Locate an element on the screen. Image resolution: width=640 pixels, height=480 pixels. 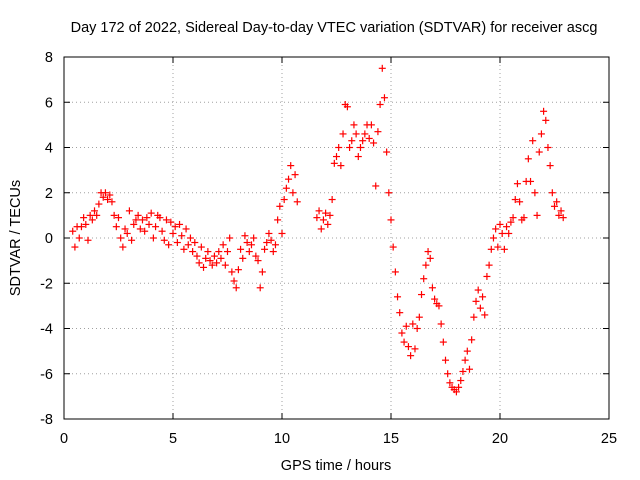
y-tick-label: -2 is located at coordinates (46, 284).